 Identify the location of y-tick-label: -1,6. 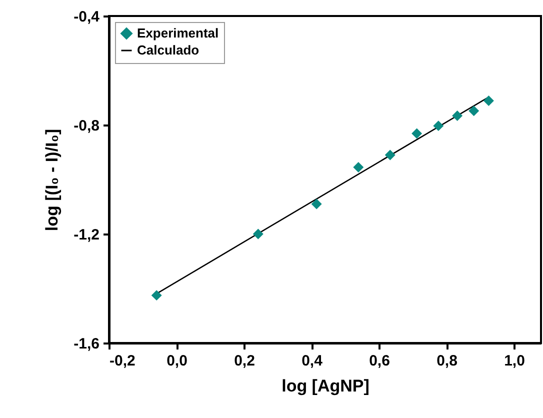
(87, 344).